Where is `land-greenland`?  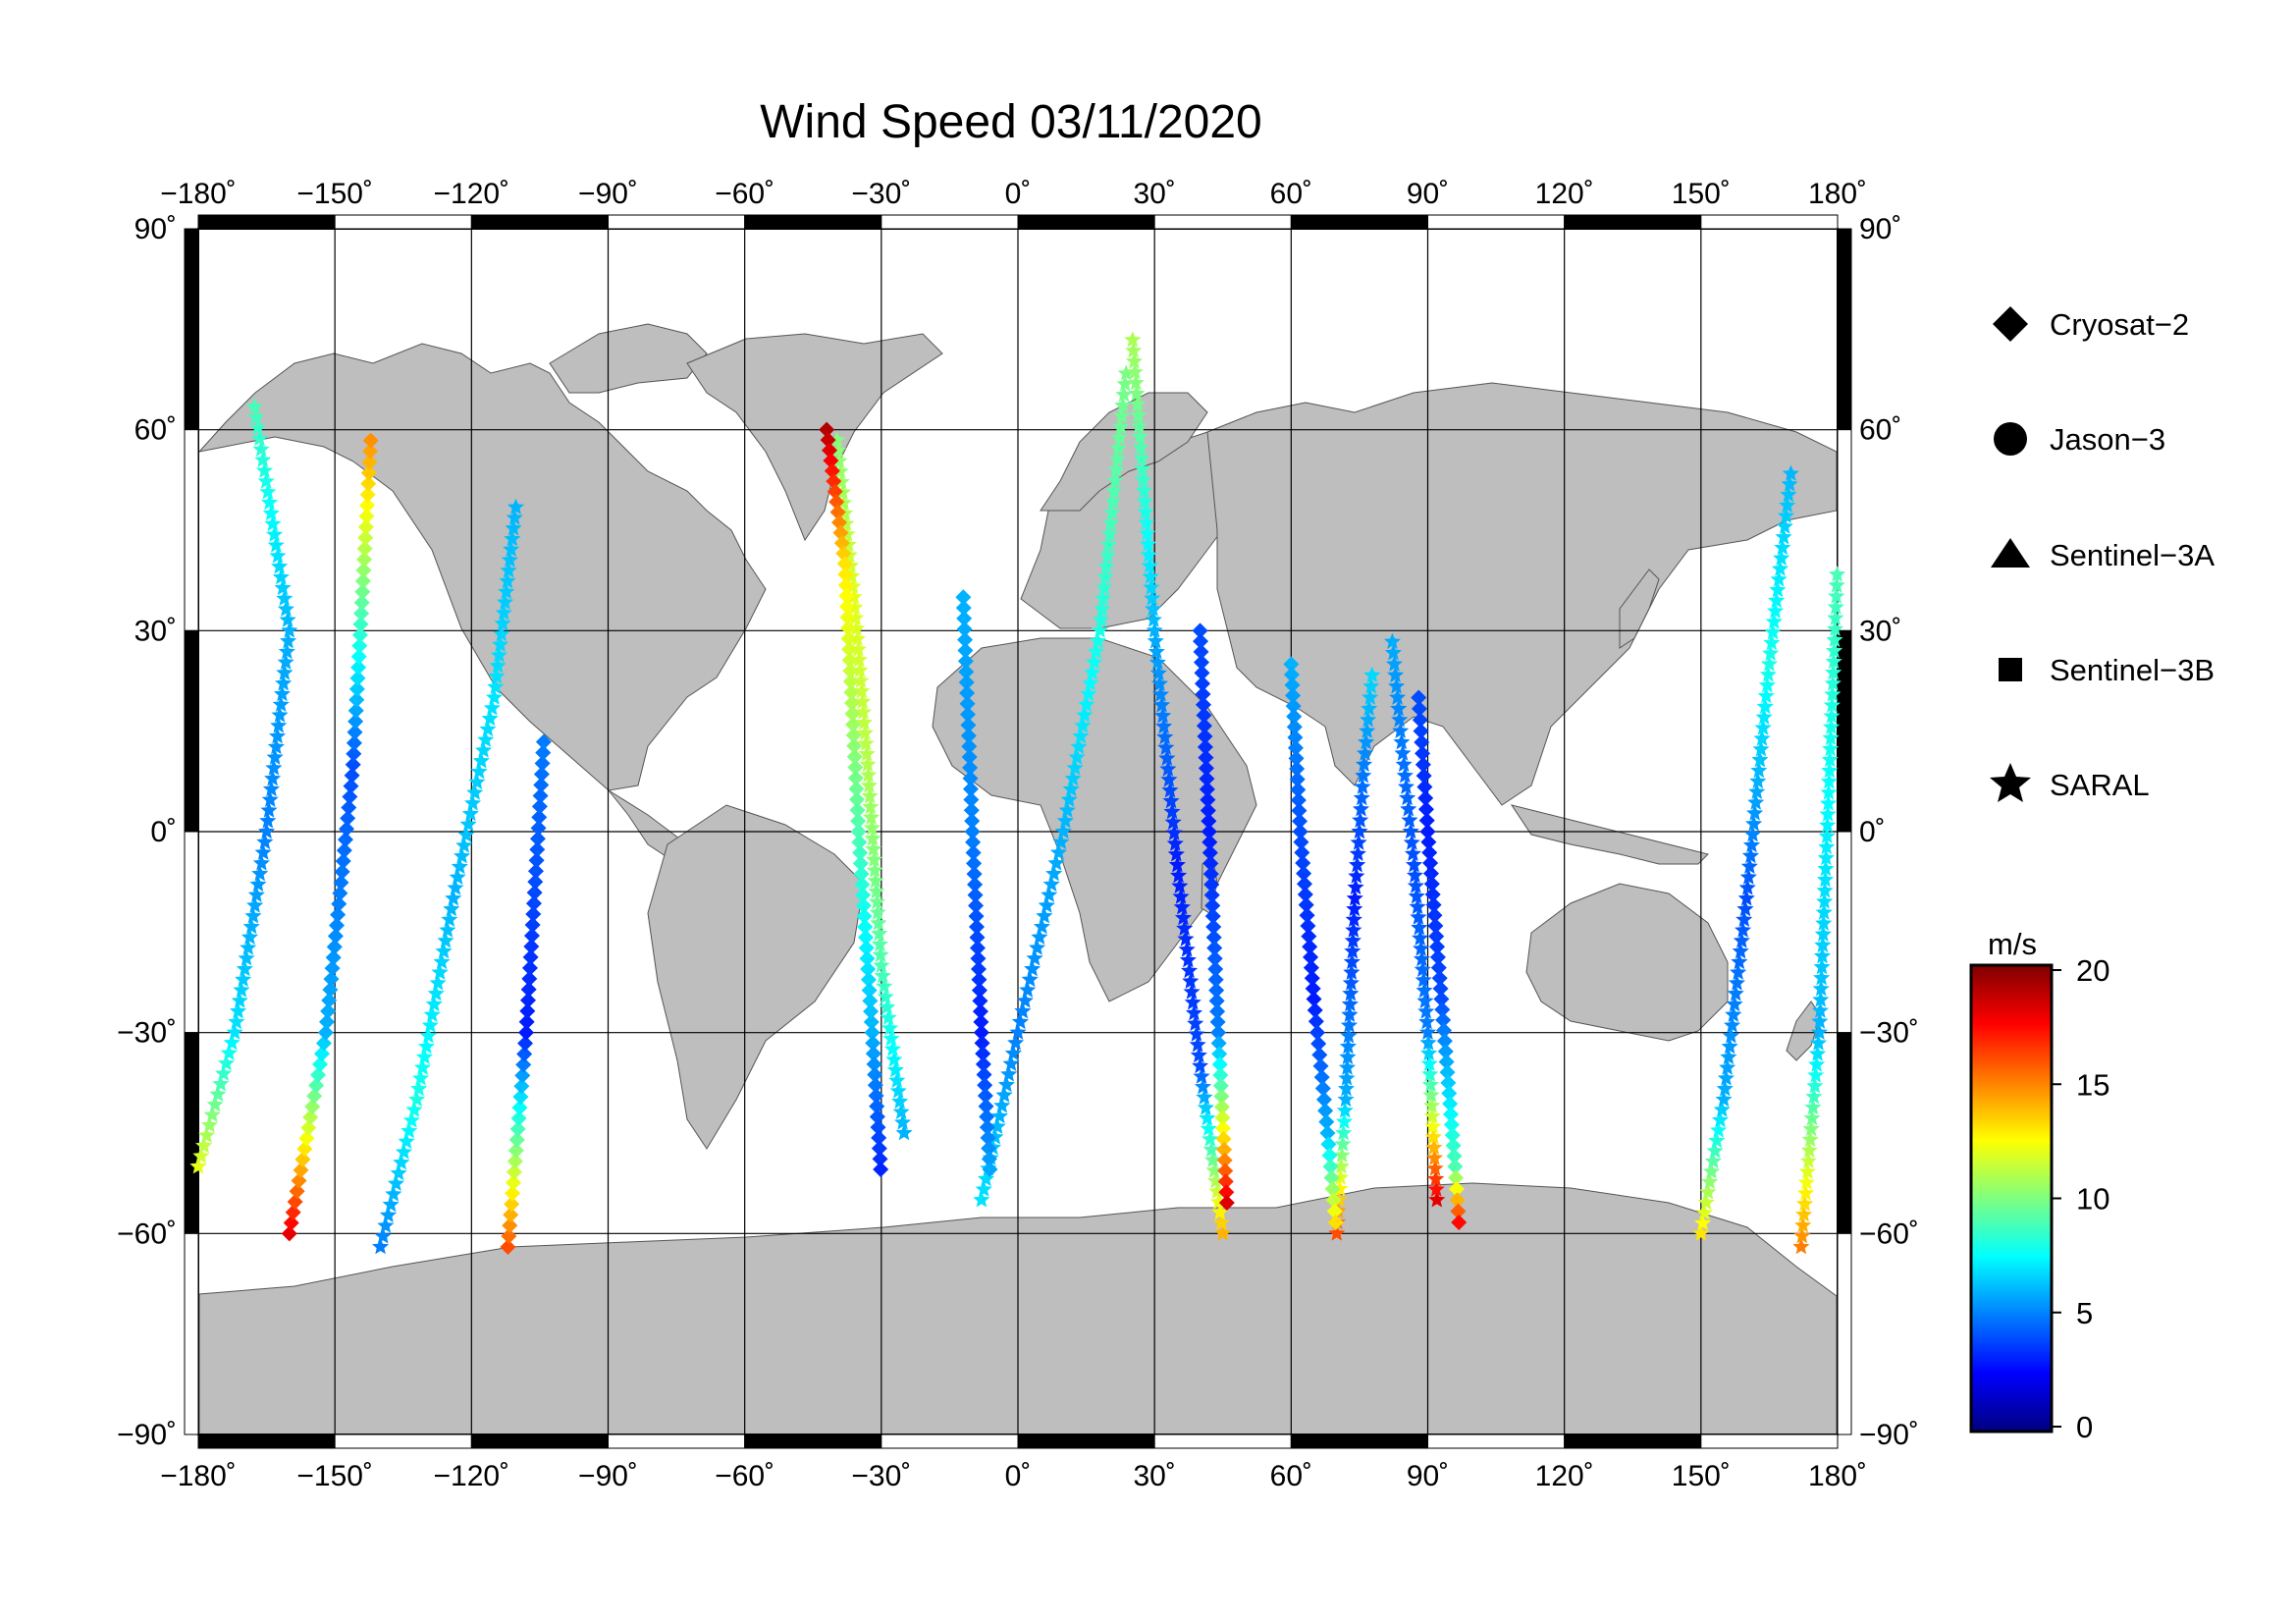
land-greenland is located at coordinates (814, 438).